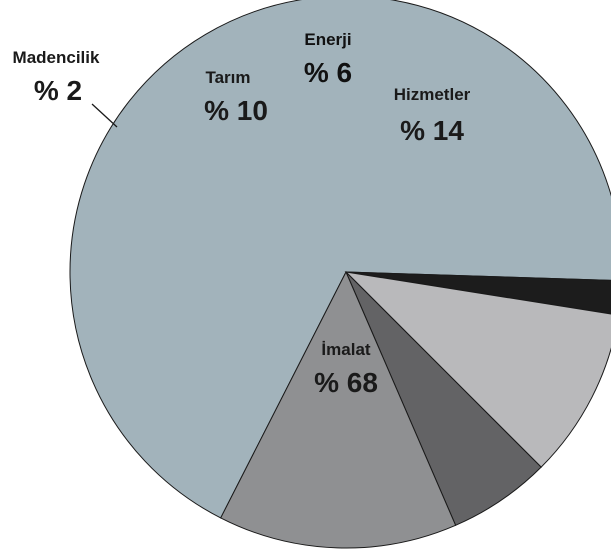  I want to click on leader-line-madencilik, so click(104, 115).